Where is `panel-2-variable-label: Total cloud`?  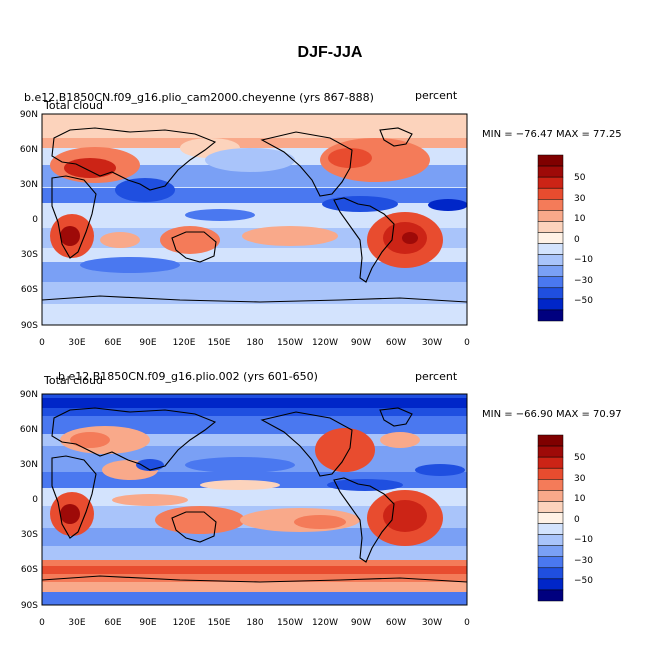 panel-2-variable-label: Total cloud is located at coordinates (73, 380).